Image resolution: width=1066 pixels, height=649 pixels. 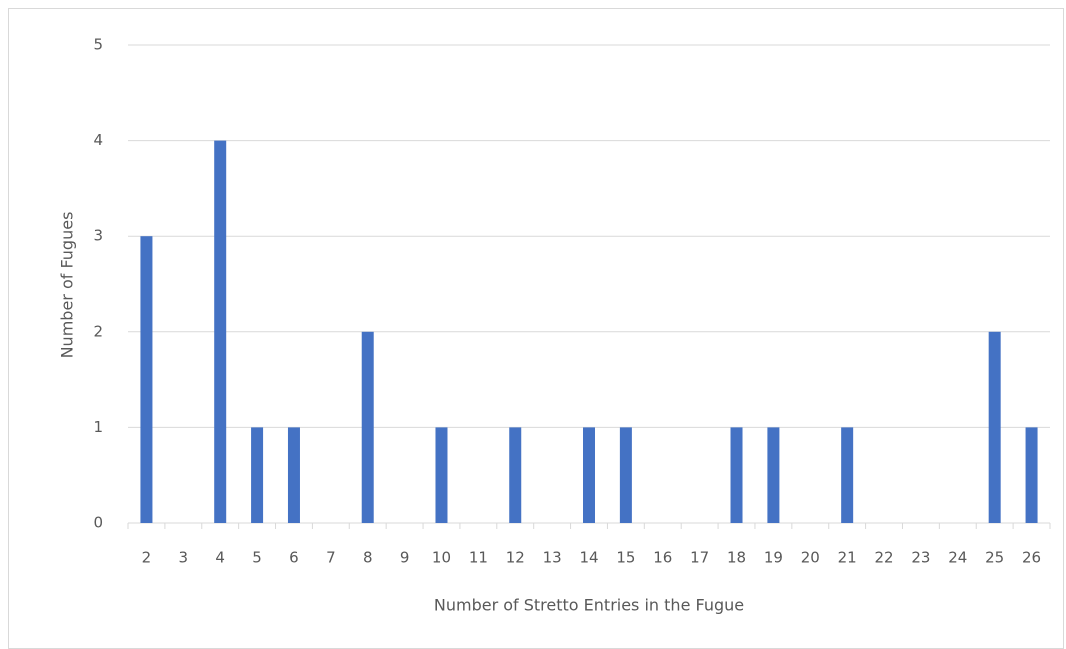 What do you see at coordinates (920, 558) in the screenshot?
I see `x-tick-label: 23` at bounding box center [920, 558].